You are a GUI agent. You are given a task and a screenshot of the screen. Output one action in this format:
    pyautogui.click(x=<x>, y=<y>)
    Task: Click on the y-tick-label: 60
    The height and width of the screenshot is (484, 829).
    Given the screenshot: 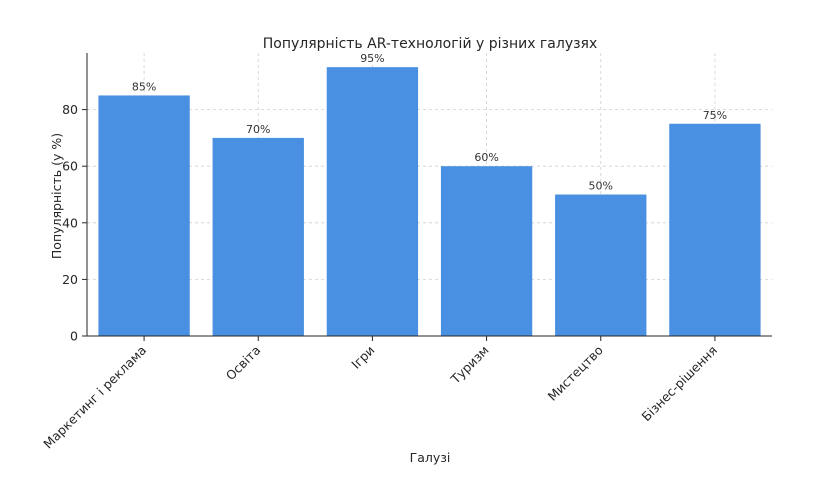 What is the action you would take?
    pyautogui.click(x=70, y=166)
    